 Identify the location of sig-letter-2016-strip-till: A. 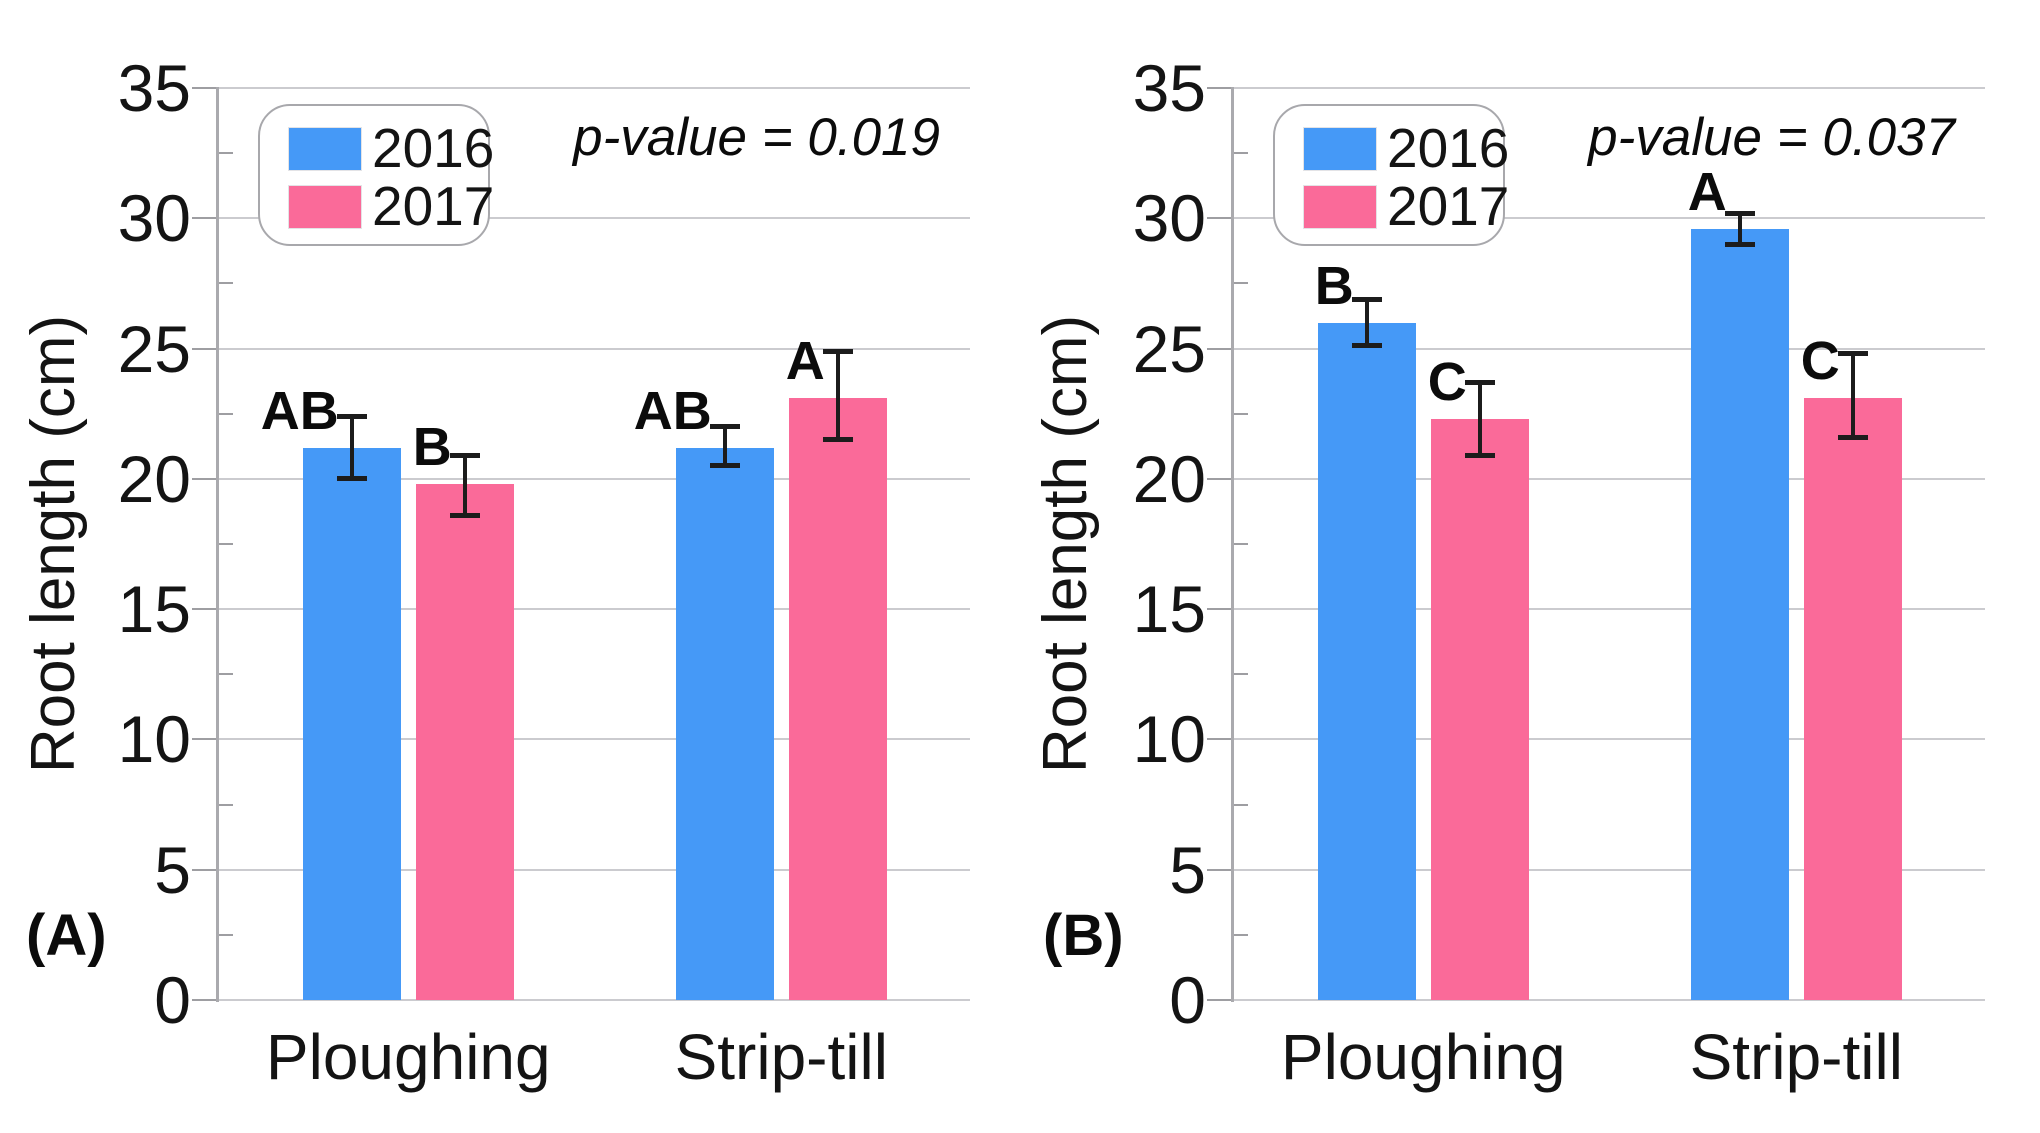
(1707, 191).